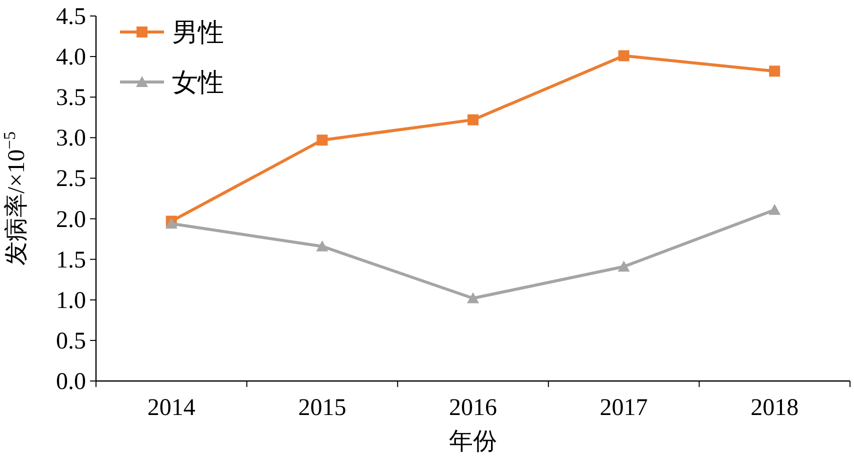 This screenshot has height=461, width=854. I want to click on y-tick-label: 2.5, so click(71, 179).